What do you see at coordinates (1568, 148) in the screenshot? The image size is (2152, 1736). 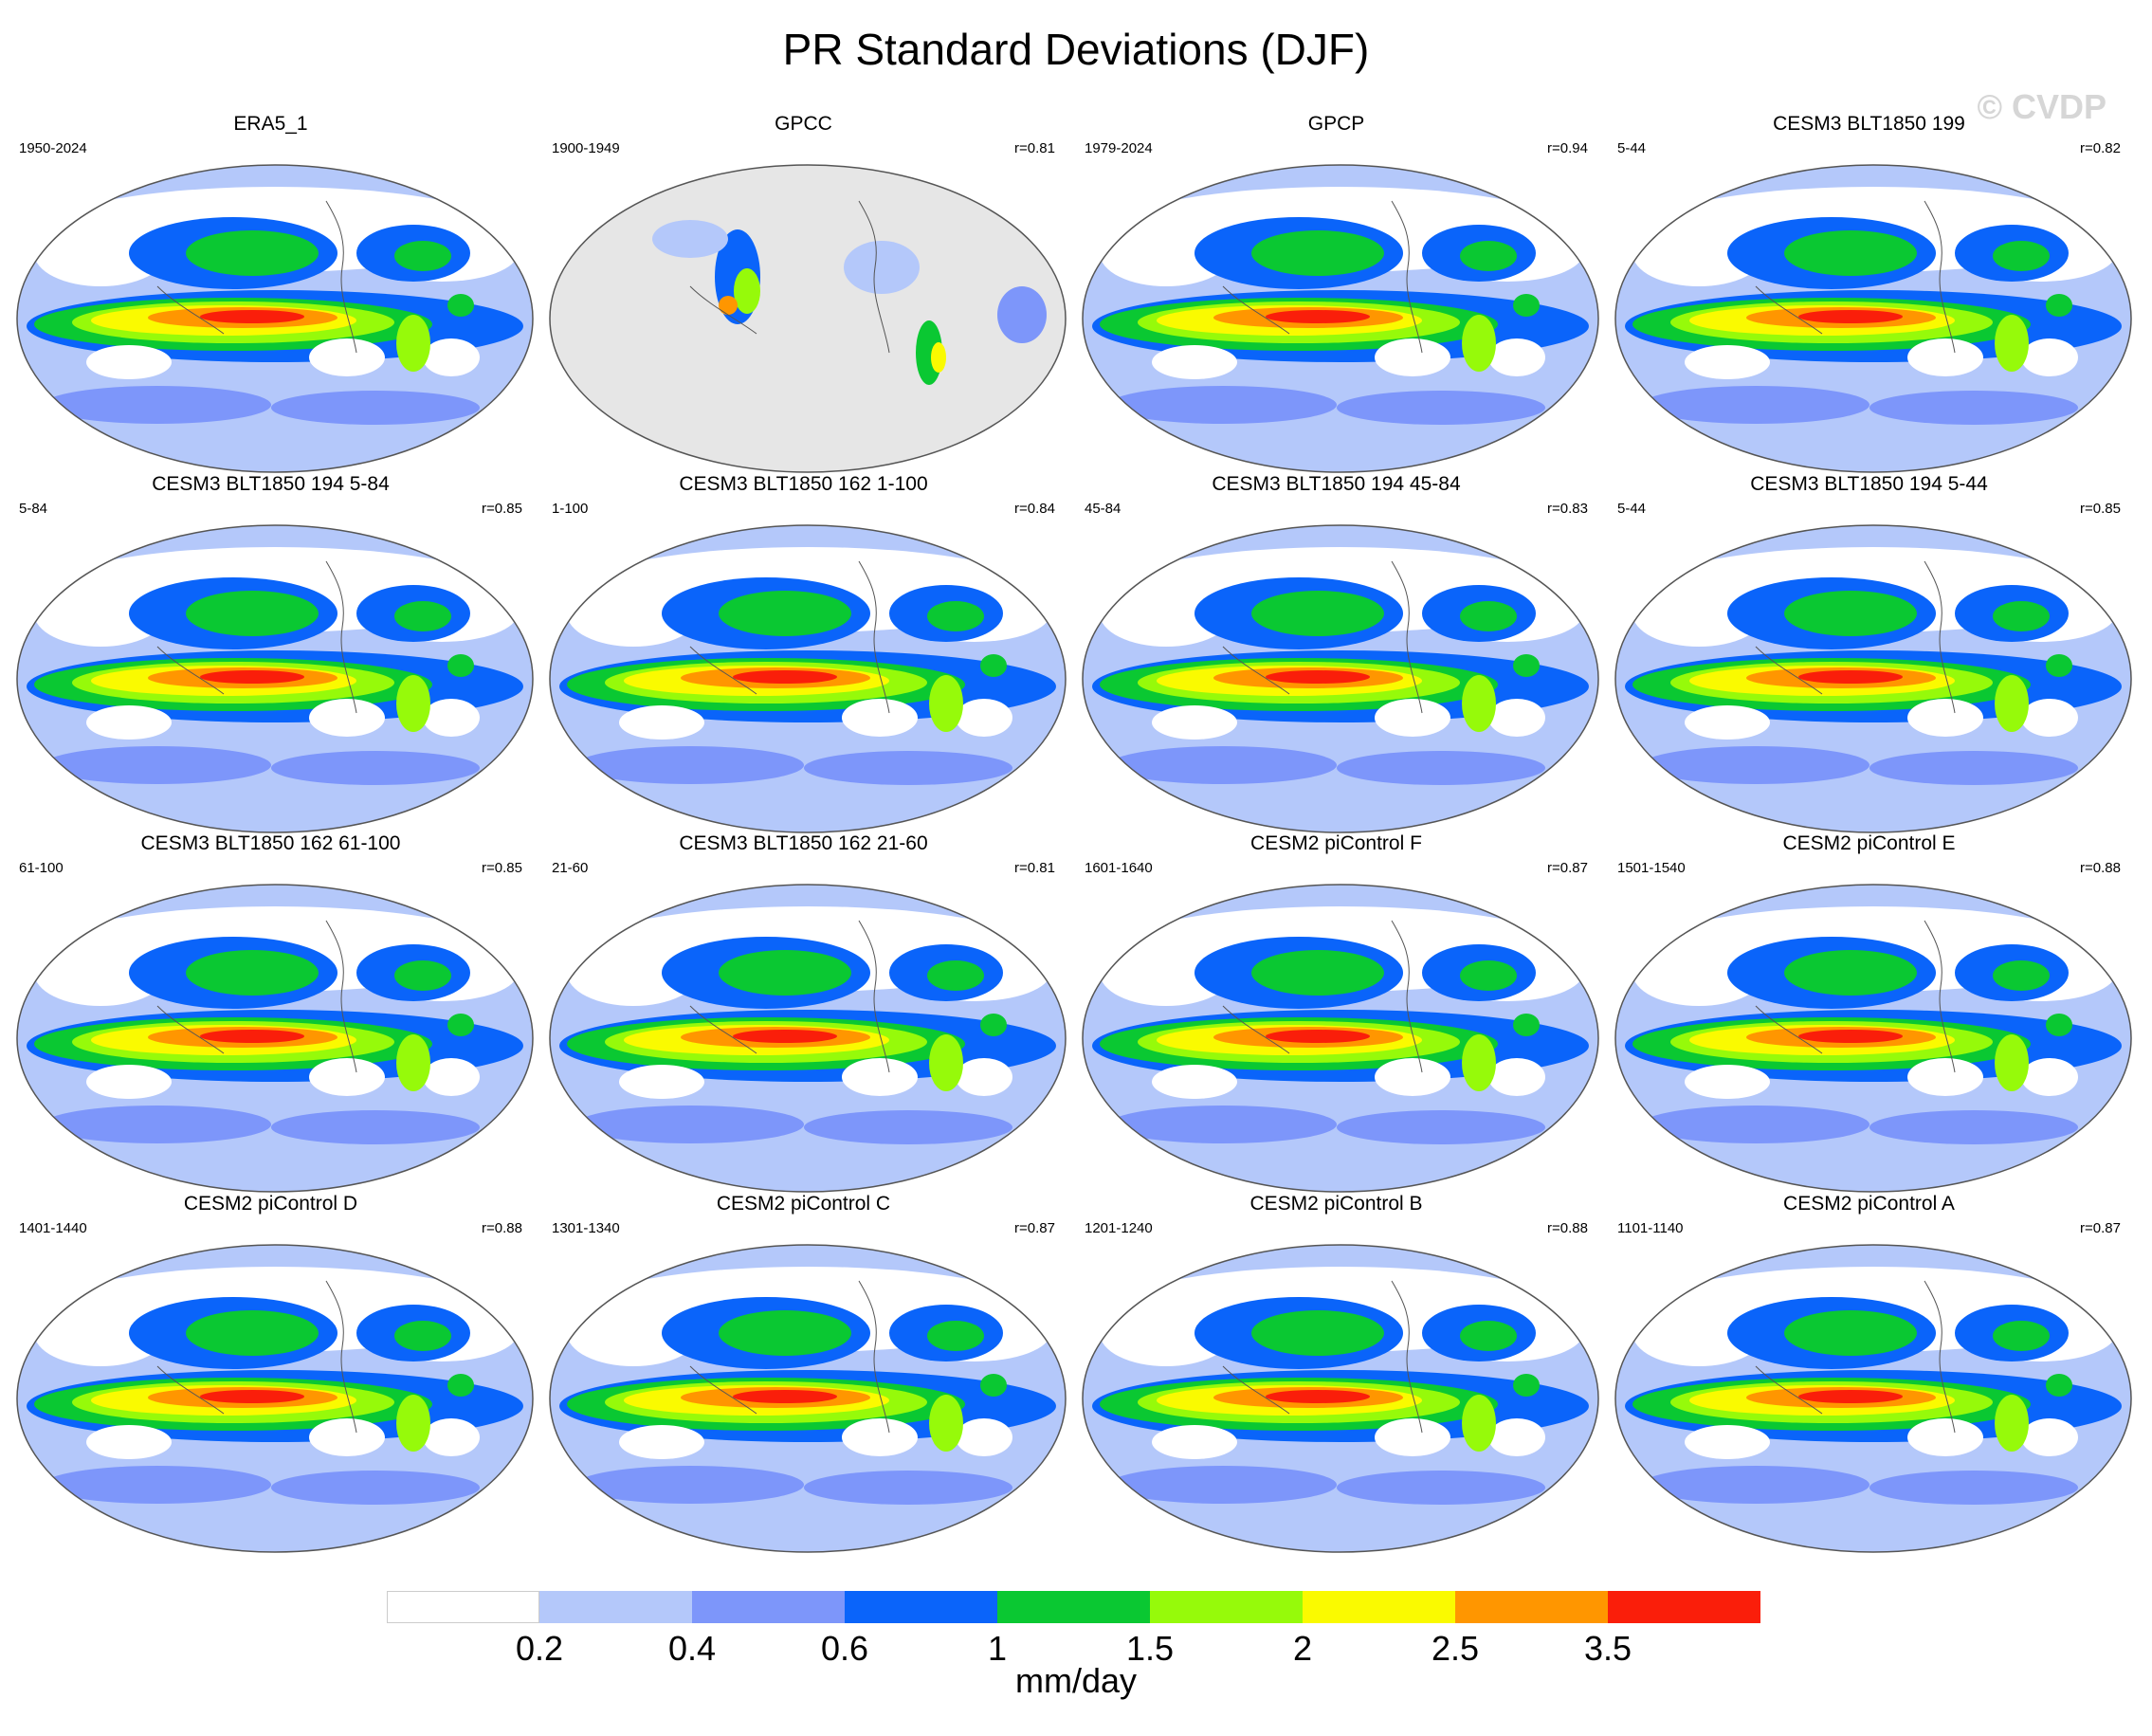 I see `panel-correlation: r=0.94` at bounding box center [1568, 148].